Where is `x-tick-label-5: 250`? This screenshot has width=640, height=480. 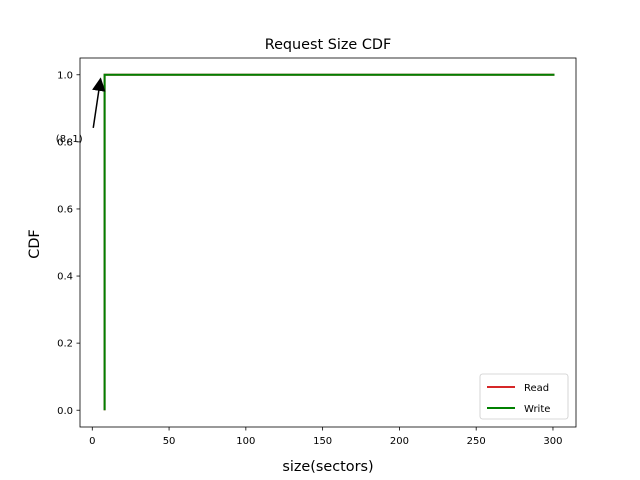 x-tick-label-5: 250 is located at coordinates (476, 441).